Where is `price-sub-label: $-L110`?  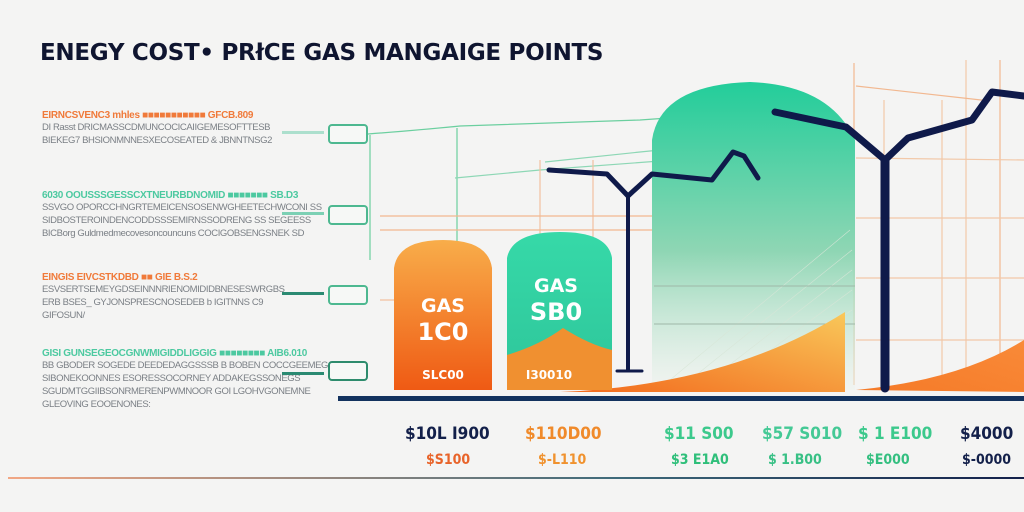 price-sub-label: $-L110 is located at coordinates (562, 460).